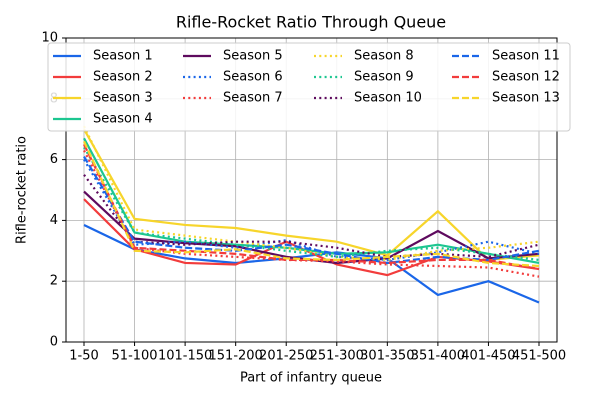  Describe the element at coordinates (123, 98) in the screenshot. I see `legend-label: Season 3` at that location.